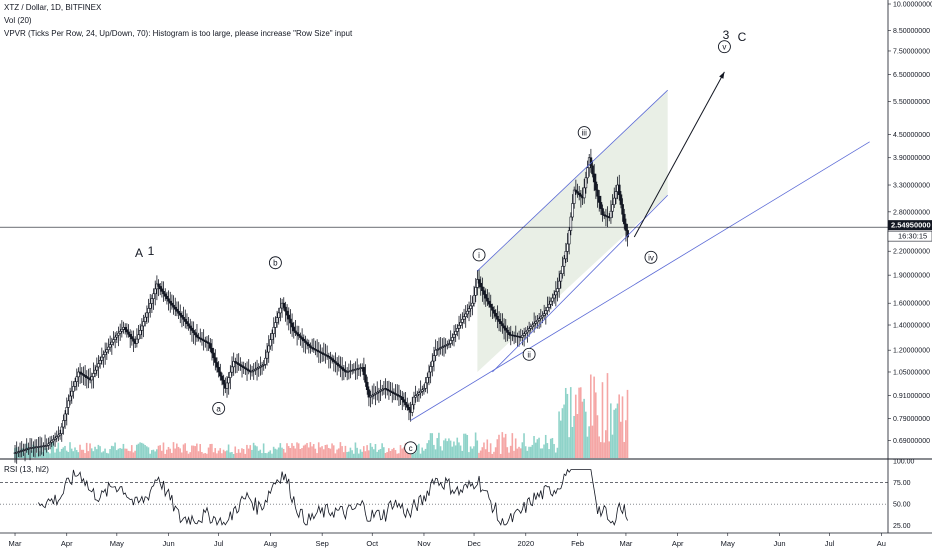  I want to click on symbol-legend: XTZ / Dollar, 1D, BITFINEX, so click(53, 7).